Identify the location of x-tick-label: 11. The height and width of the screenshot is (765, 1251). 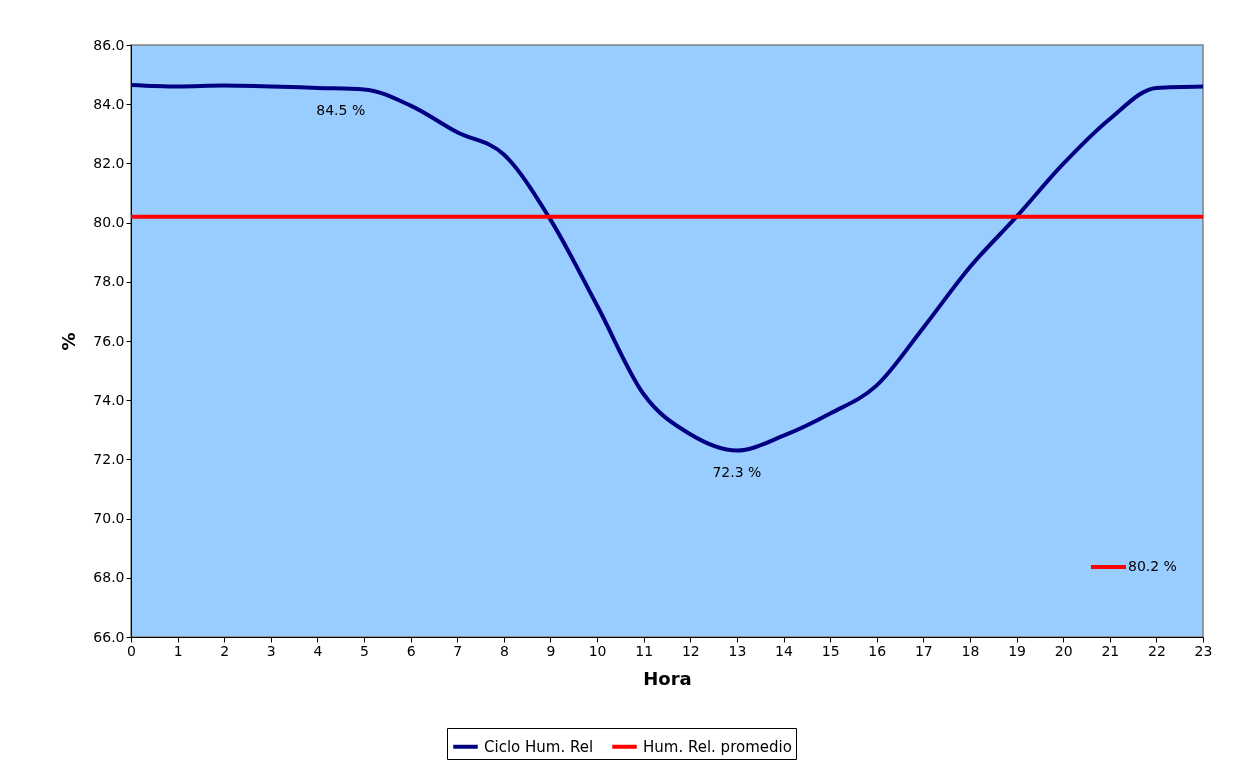
(644, 650).